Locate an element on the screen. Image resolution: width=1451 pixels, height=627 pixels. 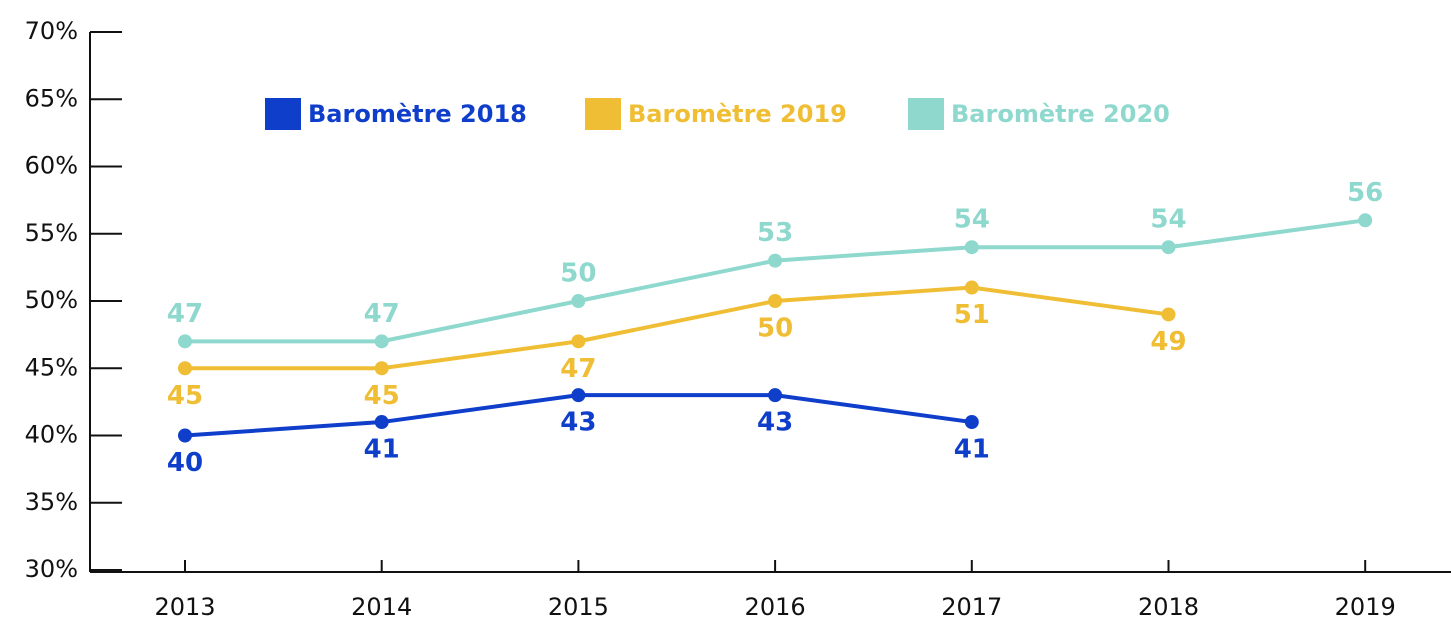
legend-label: Baromètre 2019 is located at coordinates (737, 114).